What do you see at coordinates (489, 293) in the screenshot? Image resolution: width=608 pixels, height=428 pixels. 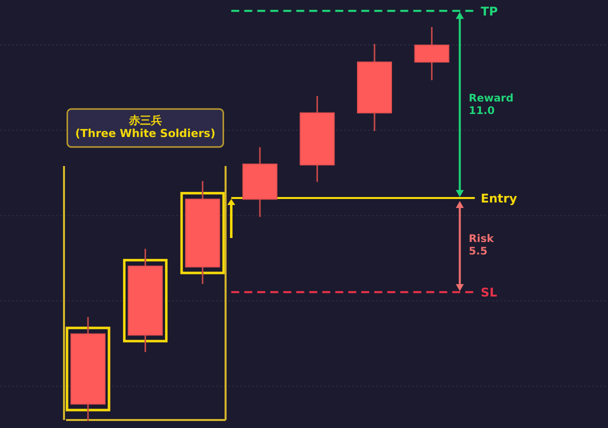 I see `ref-line-label: SL` at bounding box center [489, 293].